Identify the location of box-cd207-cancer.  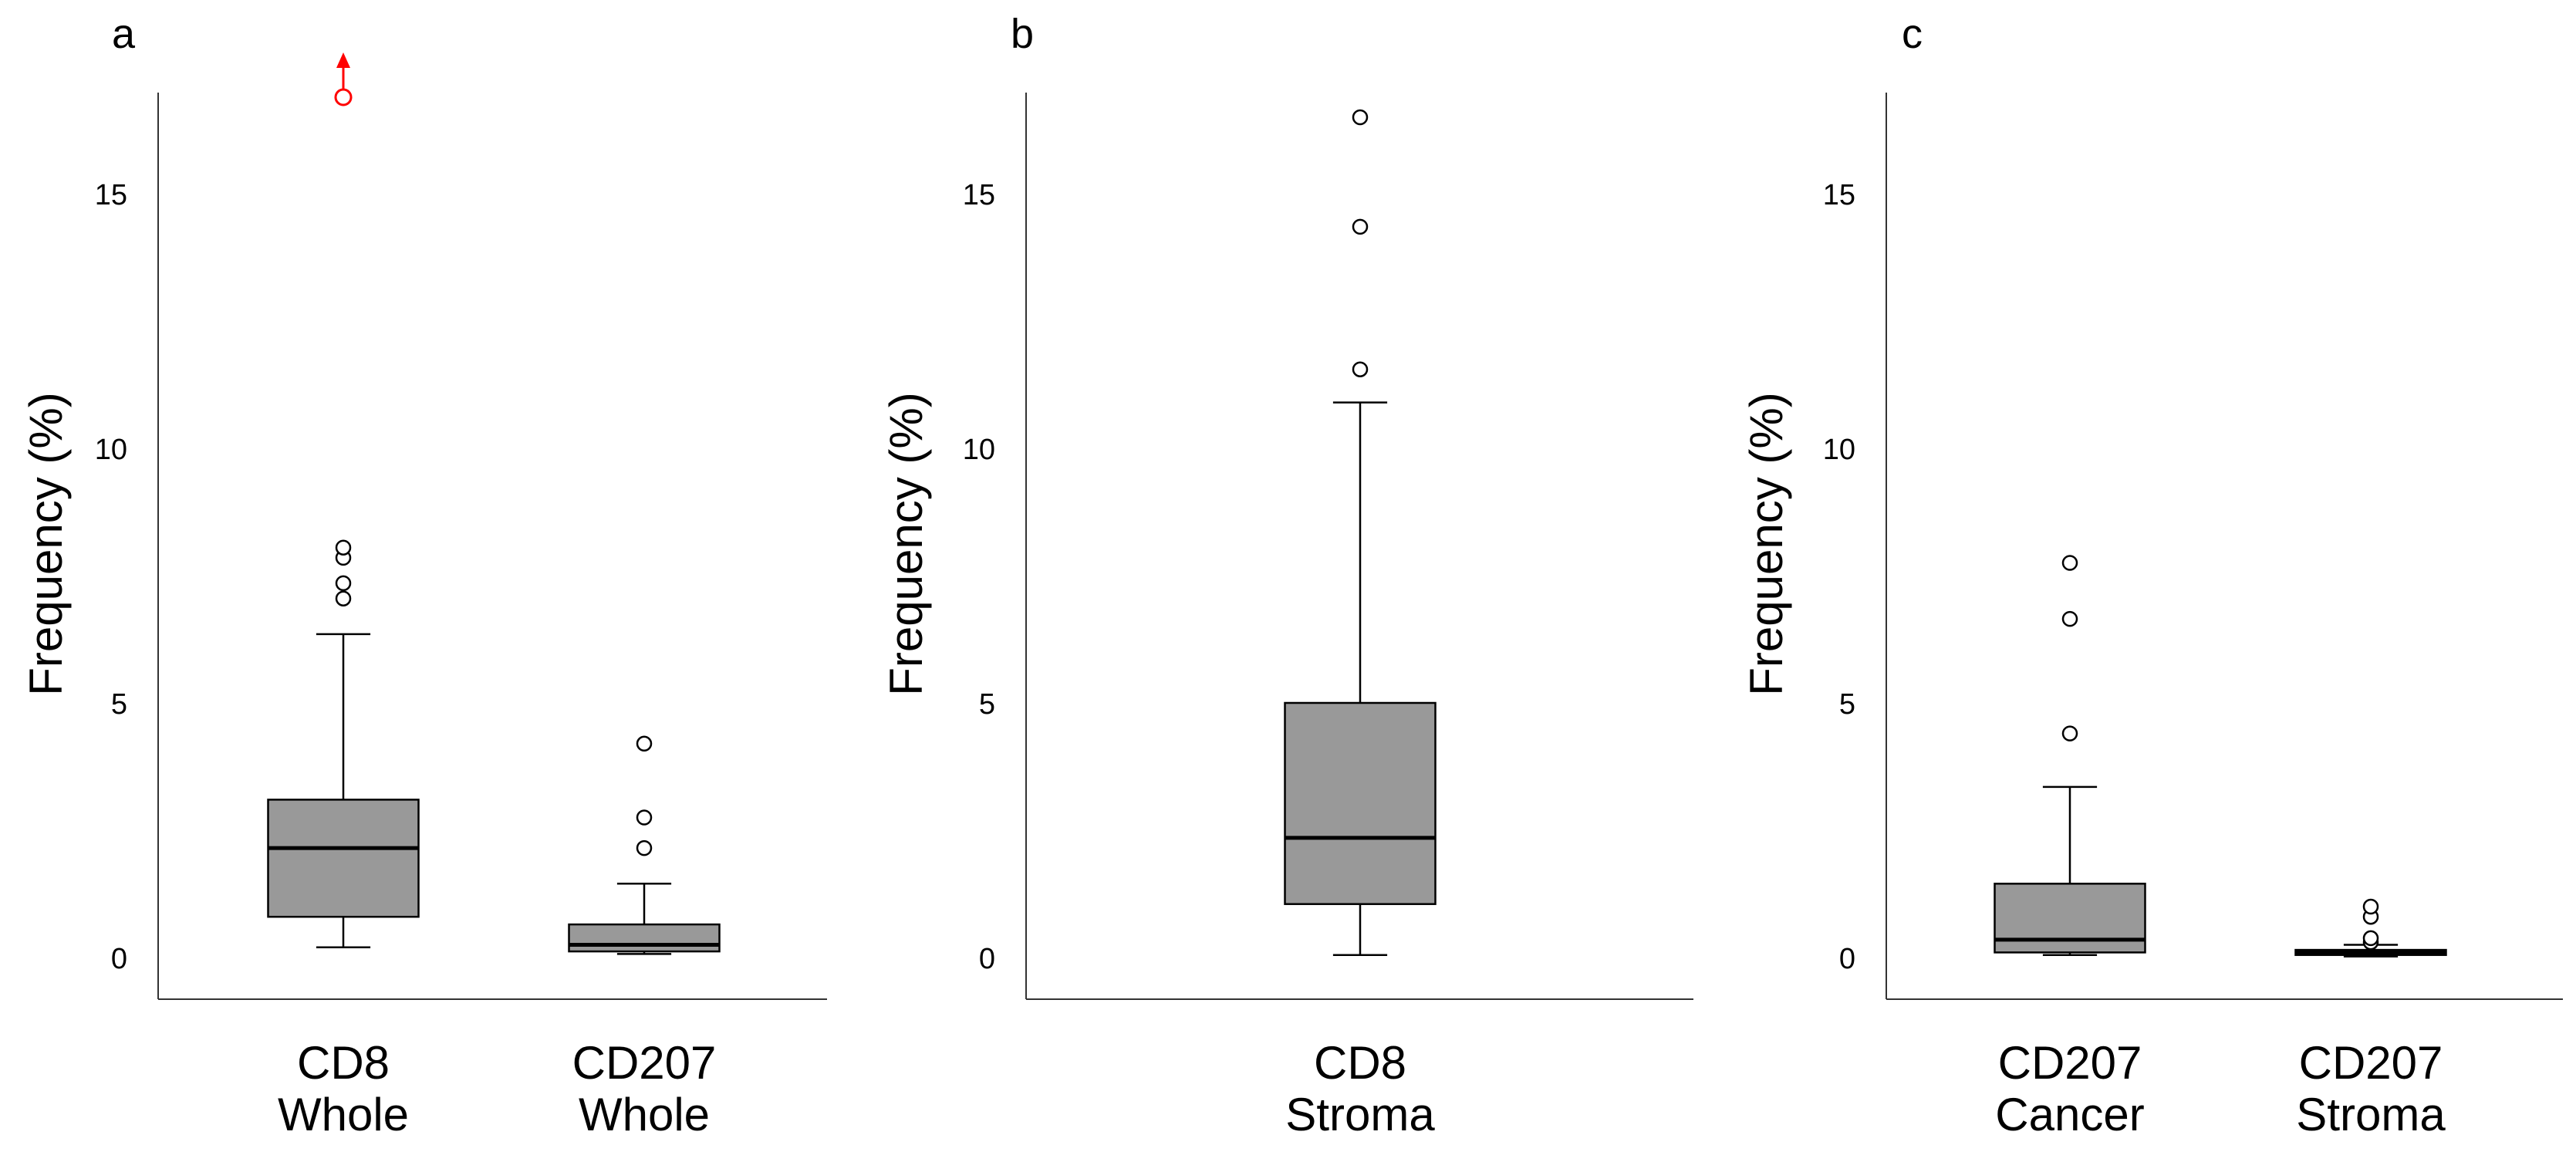
(2070, 755).